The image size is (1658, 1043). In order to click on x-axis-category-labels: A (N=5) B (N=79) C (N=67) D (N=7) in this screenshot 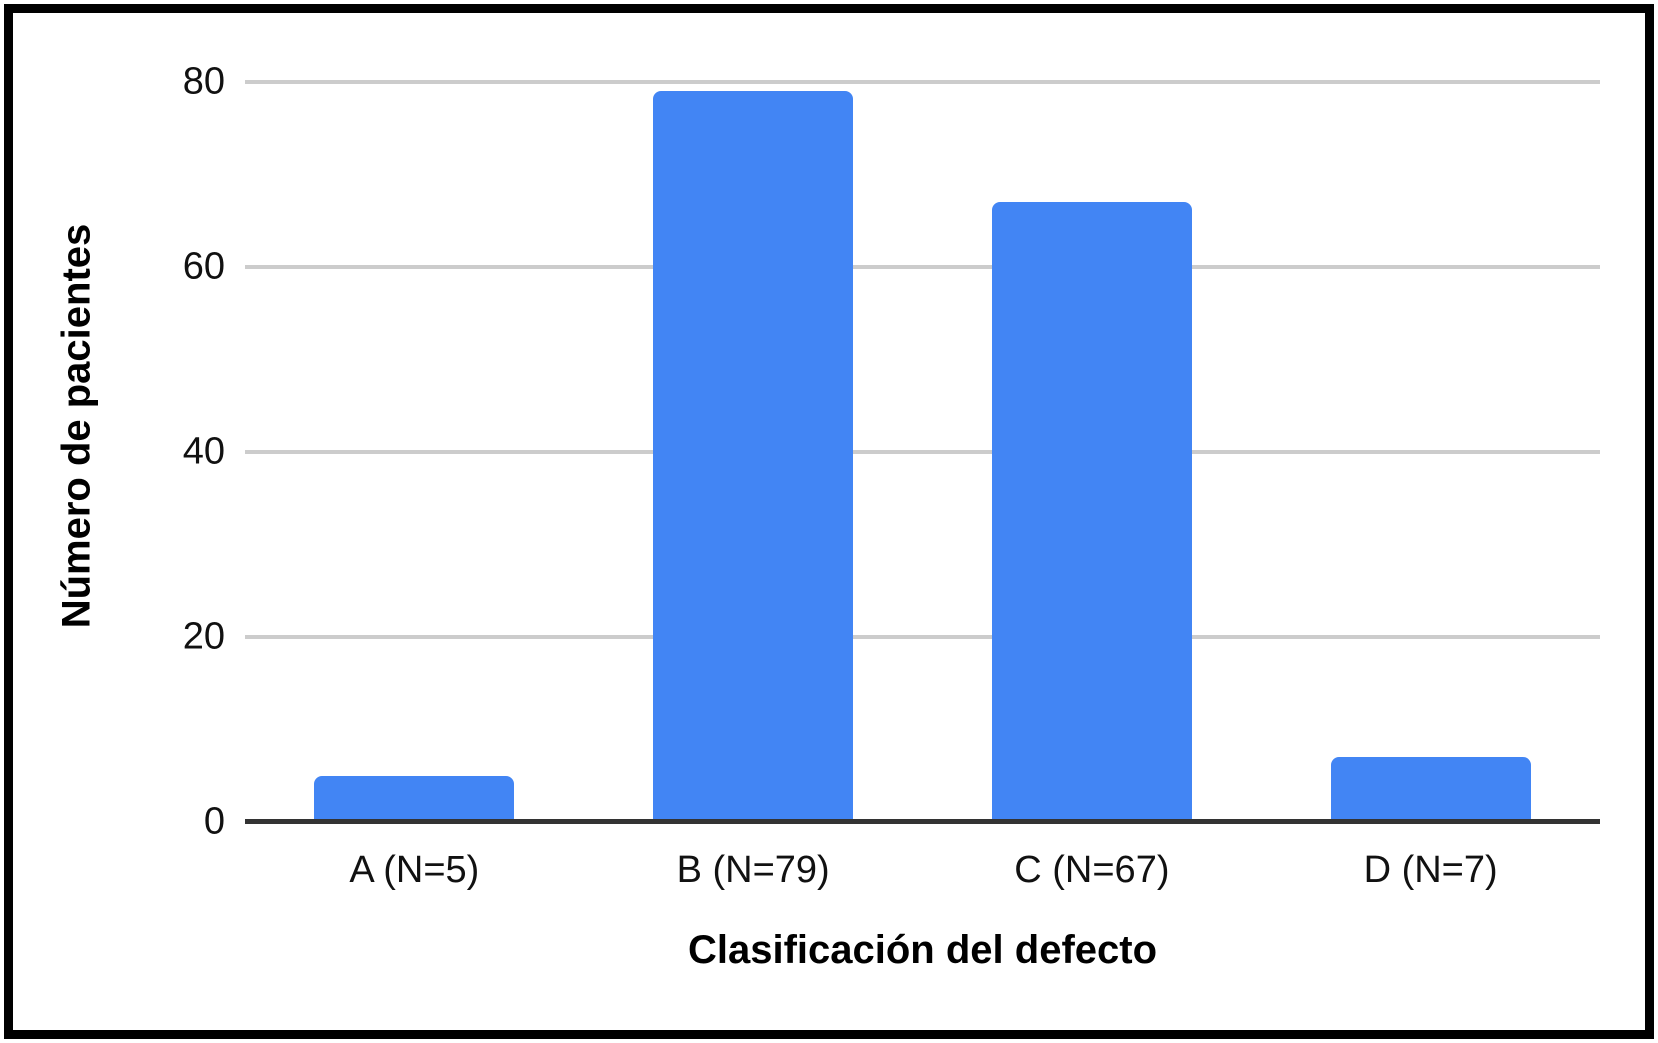, I will do `click(922, 870)`.